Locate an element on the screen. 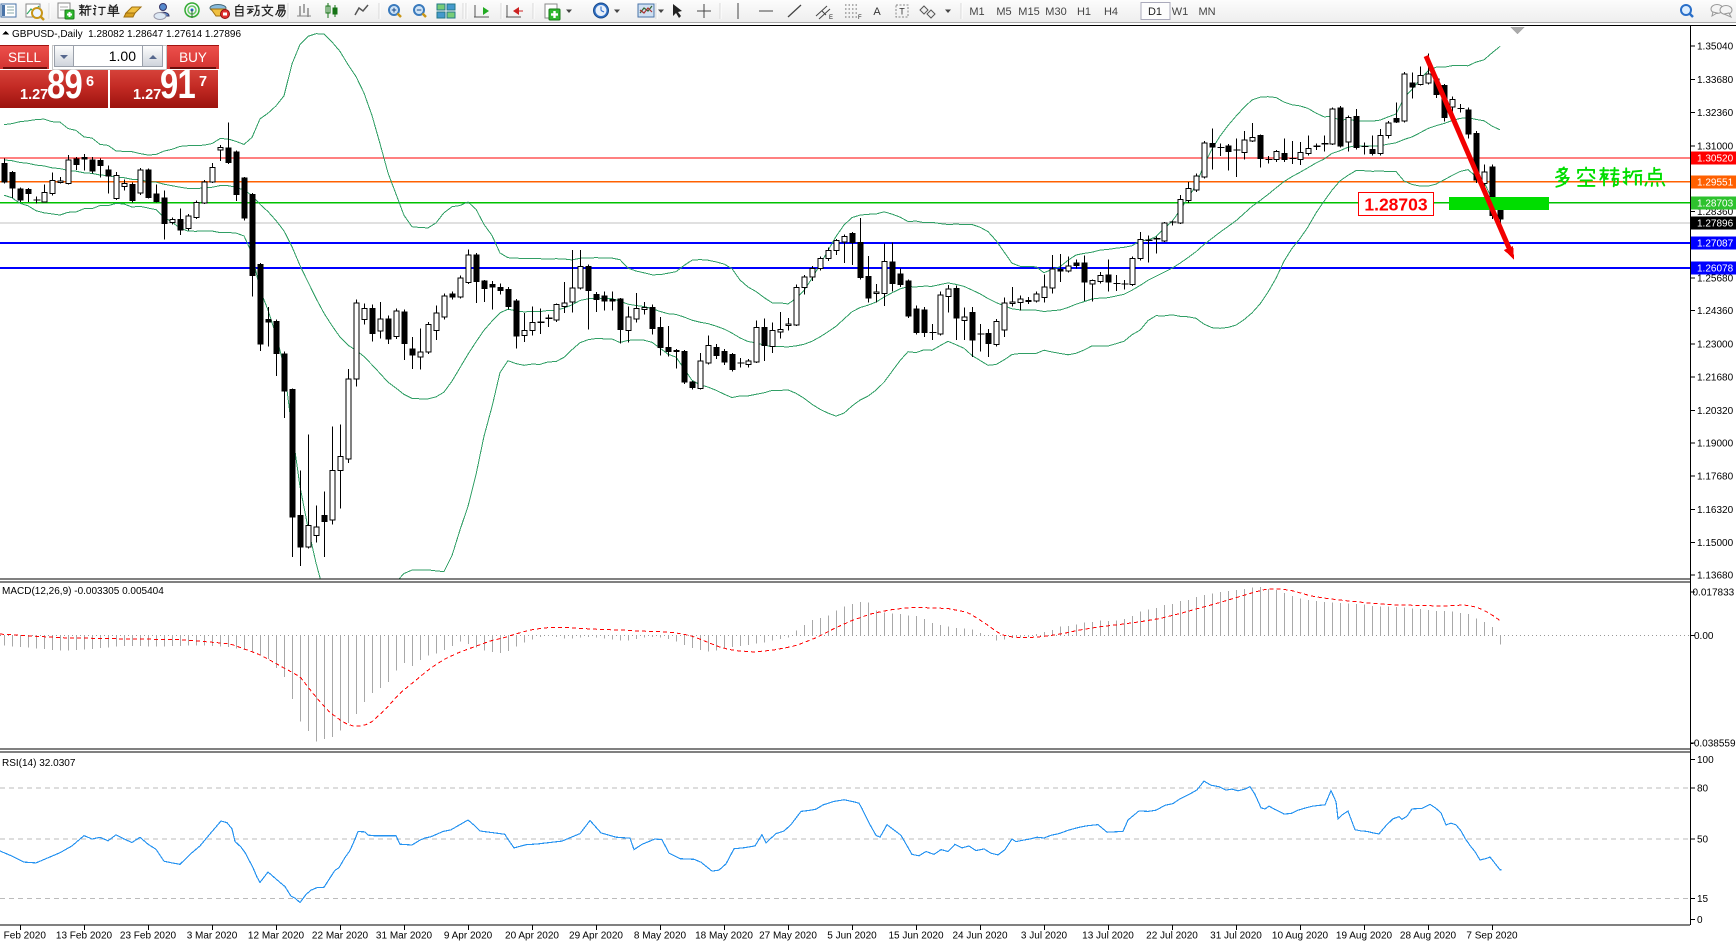 Image resolution: width=1736 pixels, height=942 pixels. svg-text: 1.27896 is located at coordinates (1715, 223).